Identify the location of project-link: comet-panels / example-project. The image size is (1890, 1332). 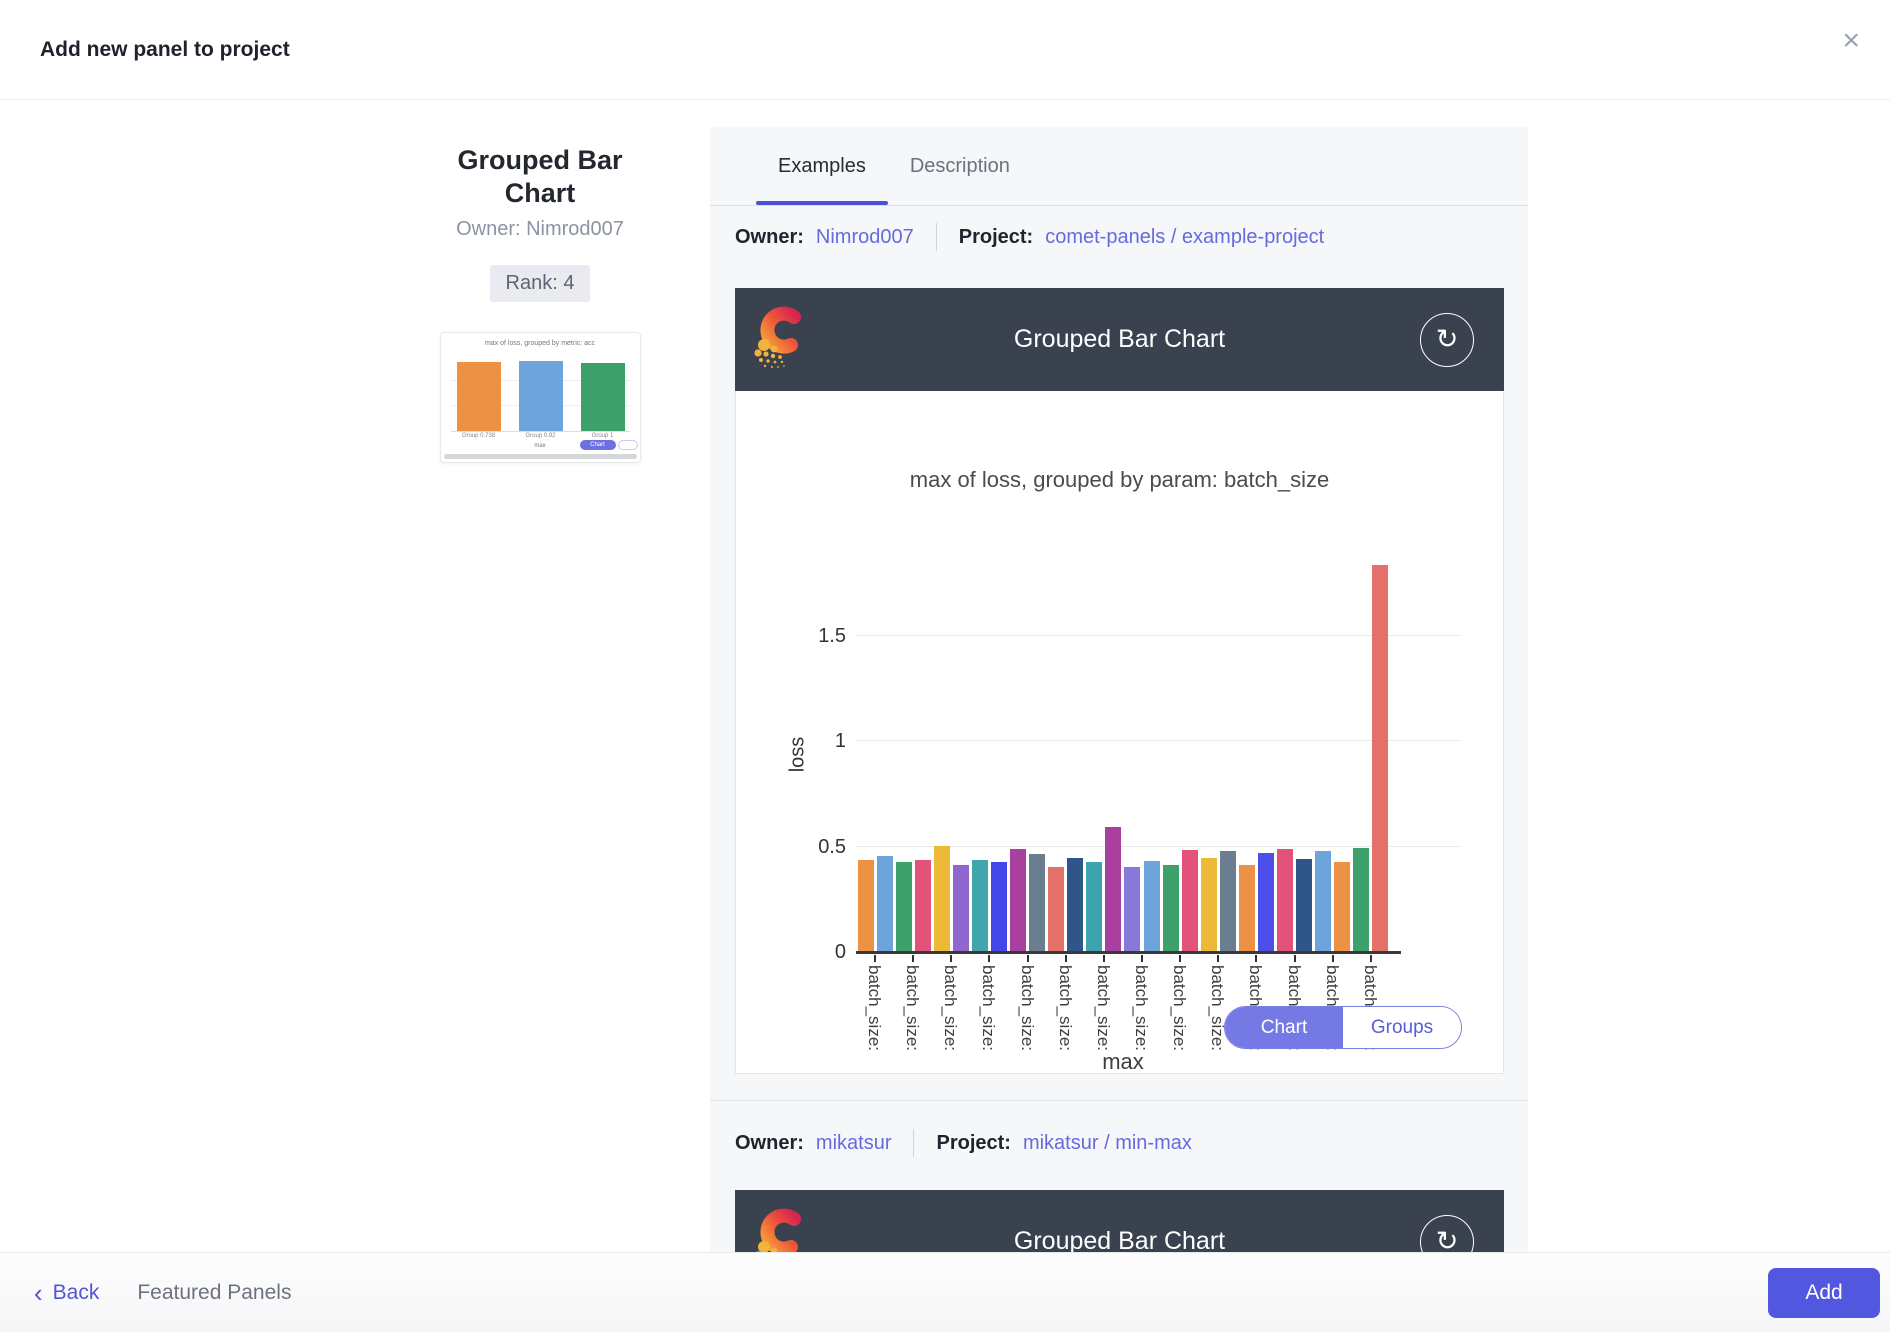
(1185, 236).